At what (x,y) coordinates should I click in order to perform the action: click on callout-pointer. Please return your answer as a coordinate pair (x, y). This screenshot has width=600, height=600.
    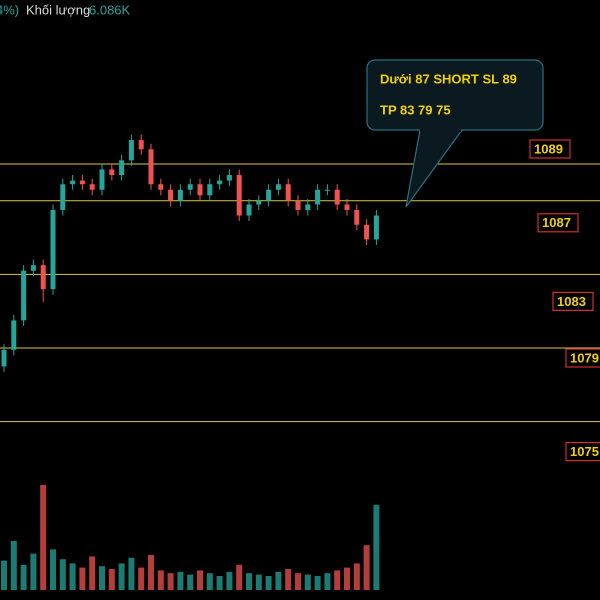
    Looking at the image, I should click on (434, 168).